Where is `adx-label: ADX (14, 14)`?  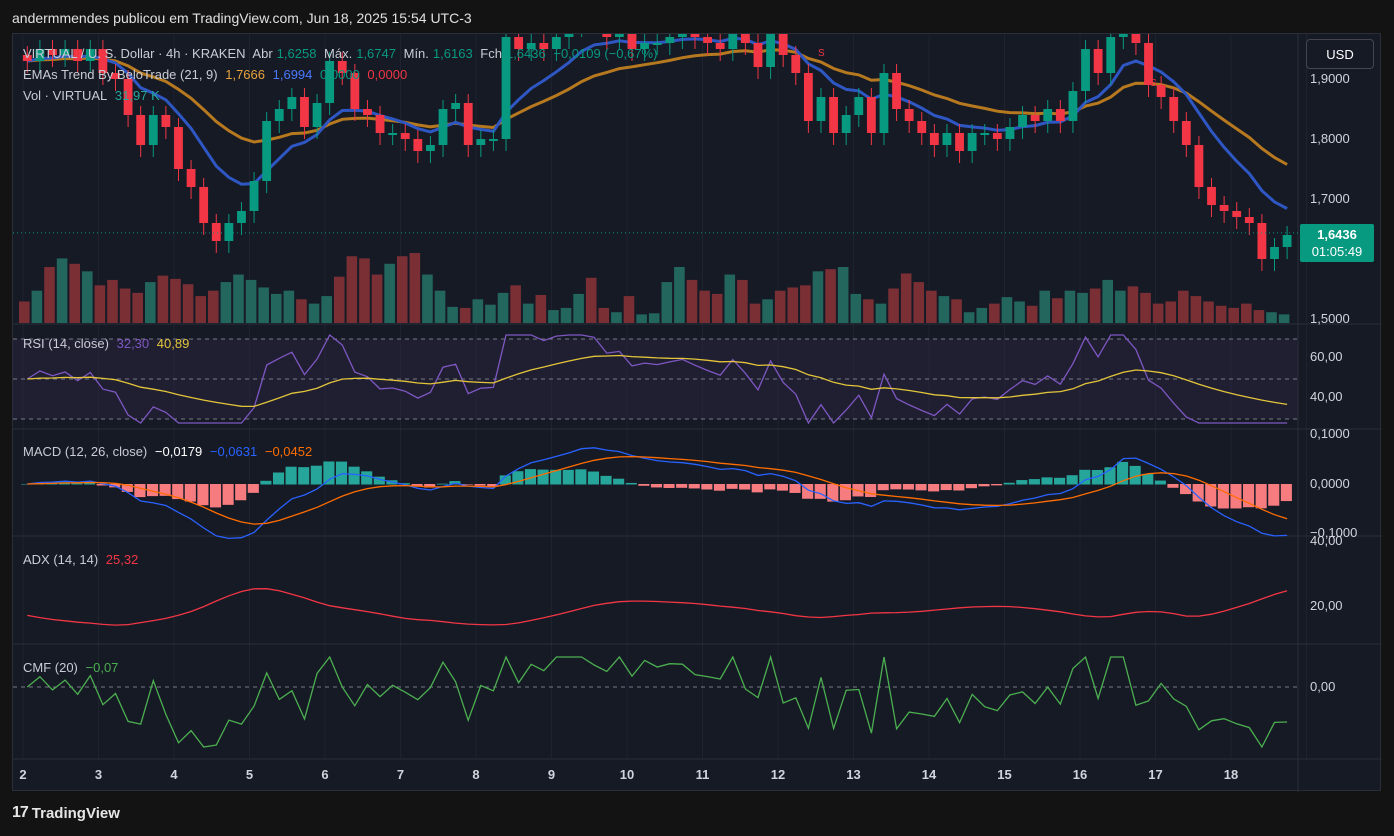 adx-label: ADX (14, 14) is located at coordinates (61, 559).